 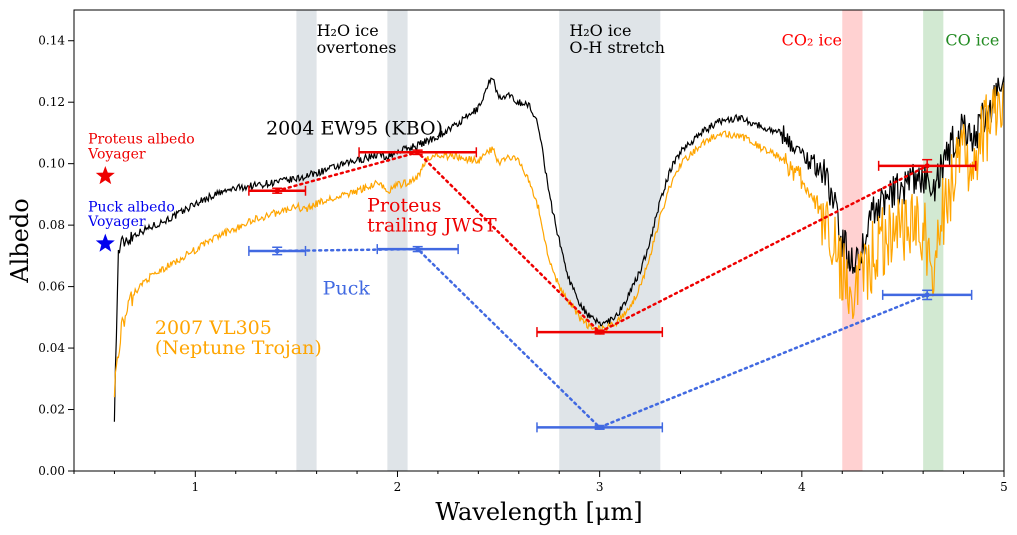 I want to click on co-ice-label: CO ice, so click(x=972, y=39).